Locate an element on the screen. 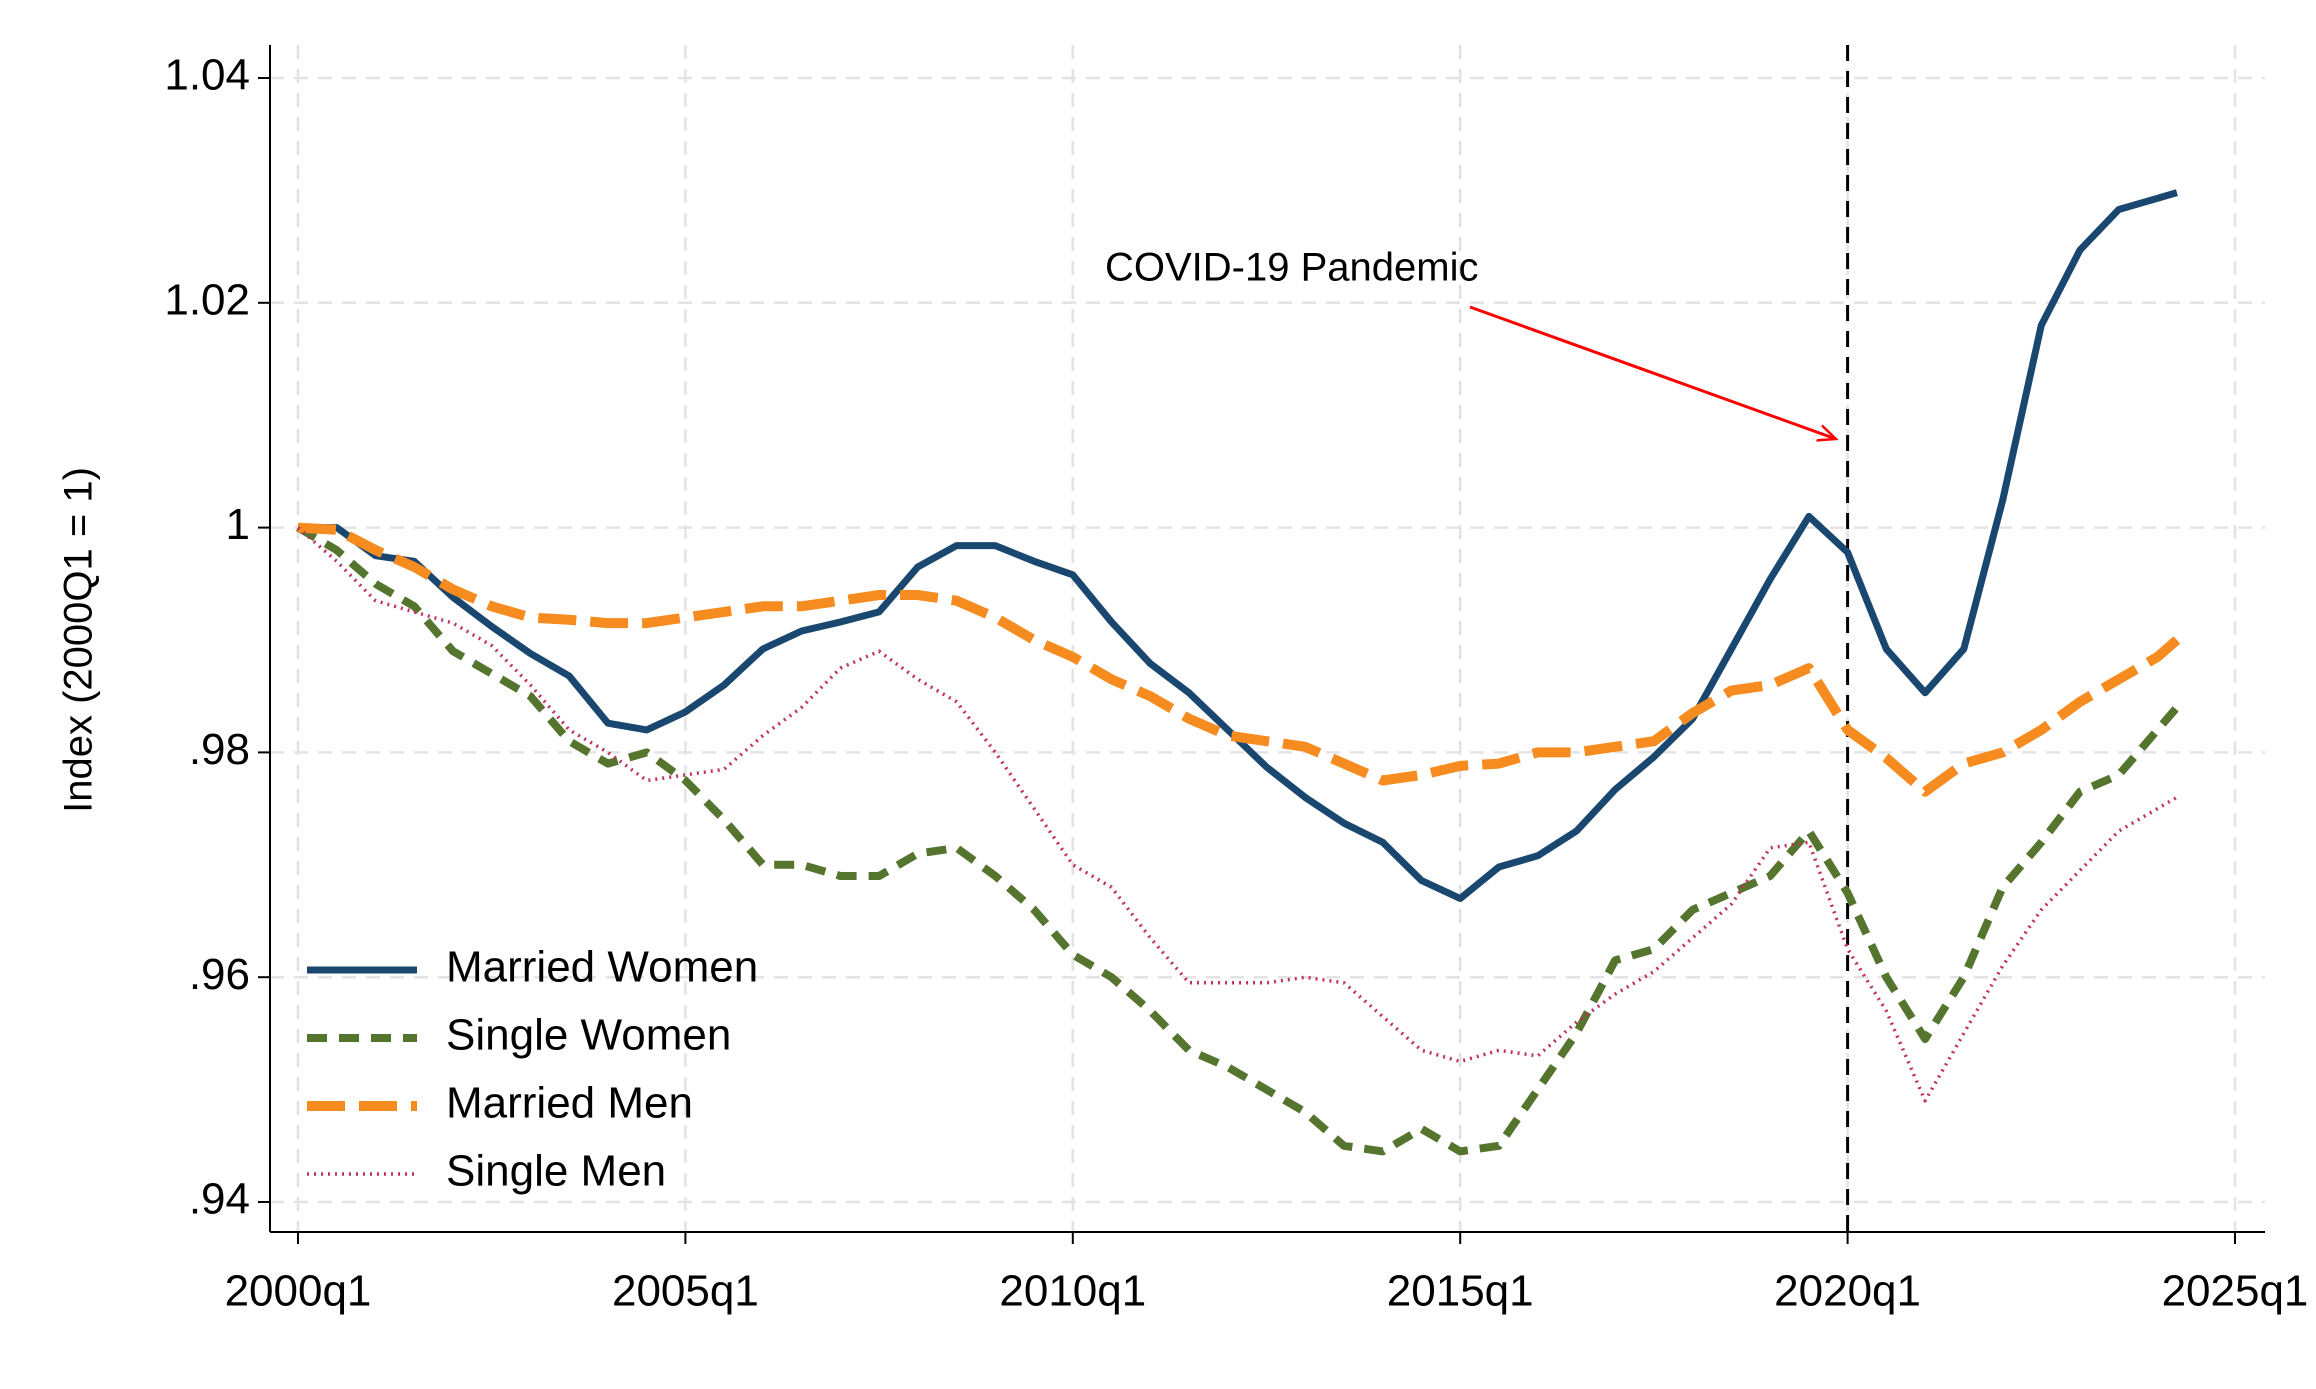  y-tick-label: 1.04 is located at coordinates (207, 75).